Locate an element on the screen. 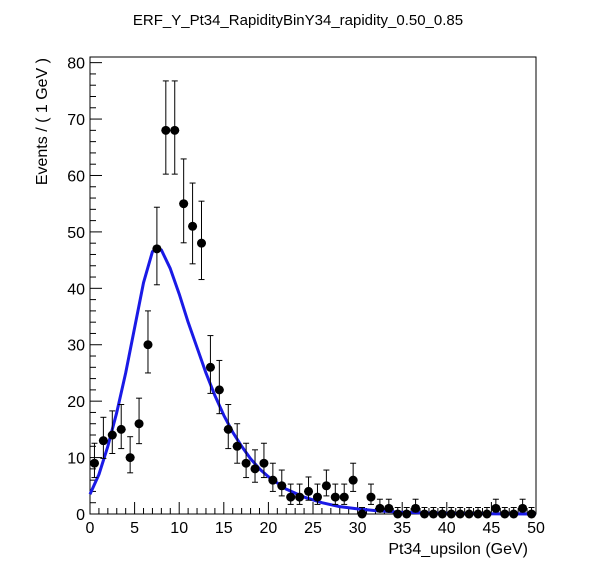 This screenshot has width=596, height=572. x-tick-label: 40 is located at coordinates (447, 528).